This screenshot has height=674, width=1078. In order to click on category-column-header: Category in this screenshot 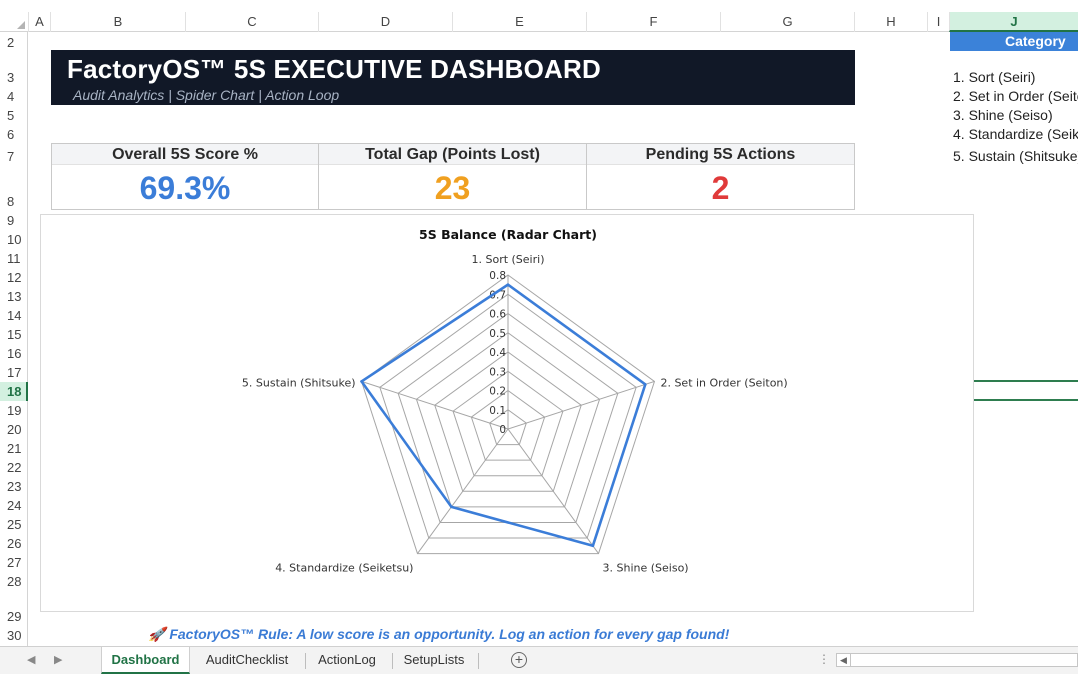, I will do `click(1014, 41)`.